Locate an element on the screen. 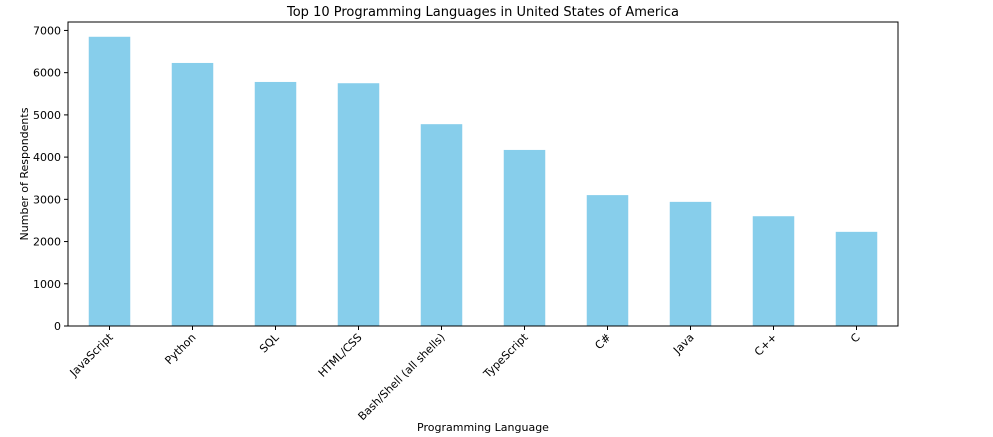  x-tick-label: HTML/CSS is located at coordinates (340, 355).